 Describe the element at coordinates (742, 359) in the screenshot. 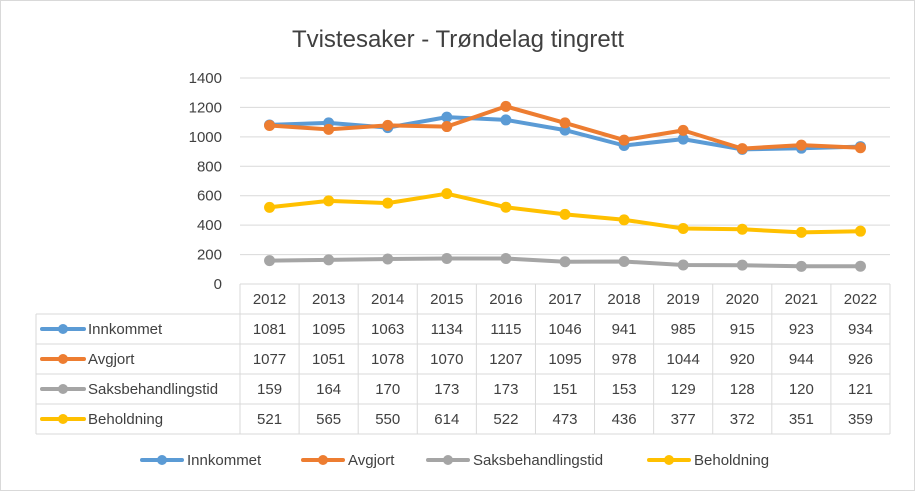

I see `table-cell-value: 920` at that location.